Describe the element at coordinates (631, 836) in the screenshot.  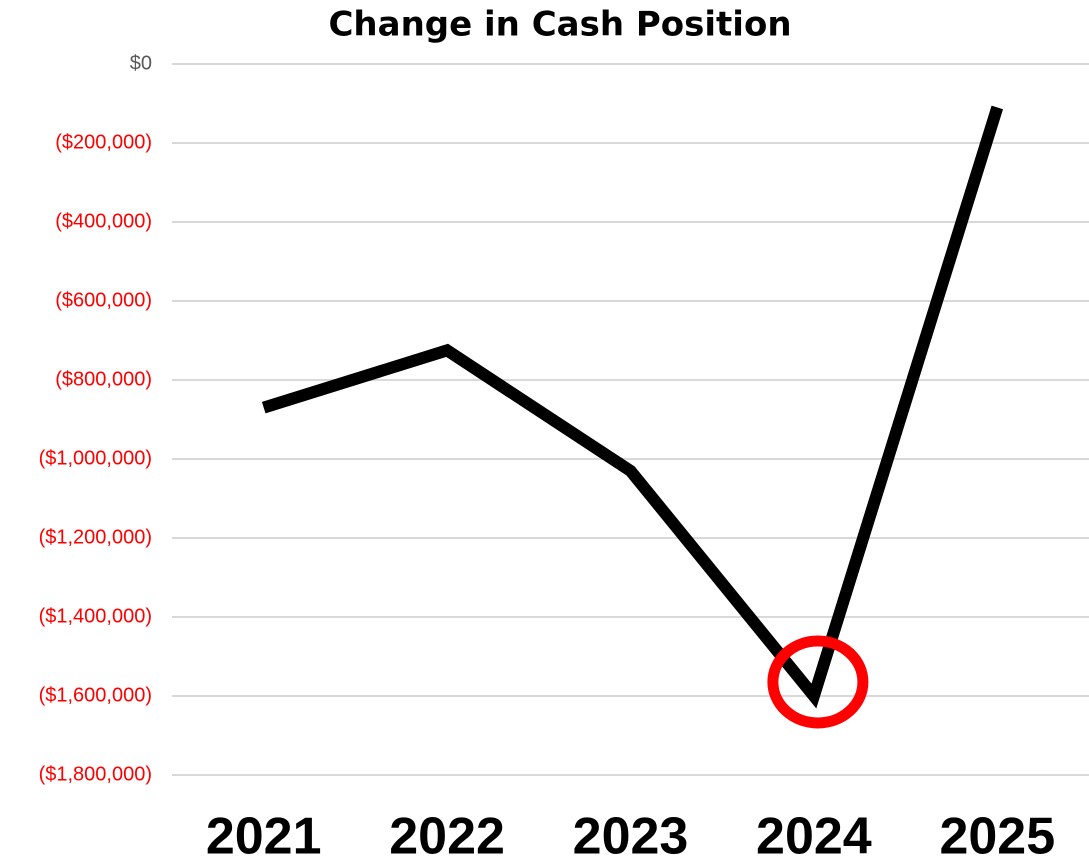
I see `x-tick-label: 2023` at that location.